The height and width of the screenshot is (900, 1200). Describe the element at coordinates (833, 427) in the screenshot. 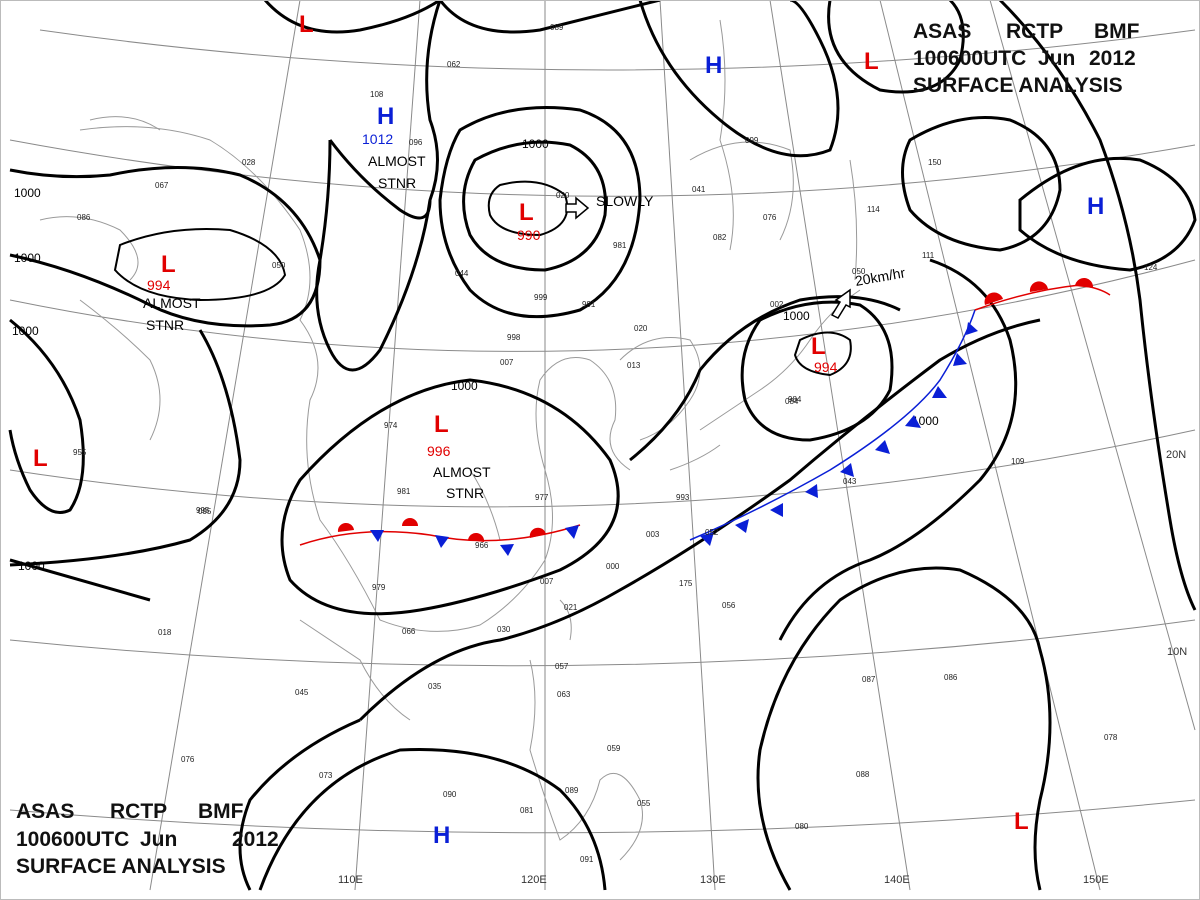

I see `cold-front` at that location.